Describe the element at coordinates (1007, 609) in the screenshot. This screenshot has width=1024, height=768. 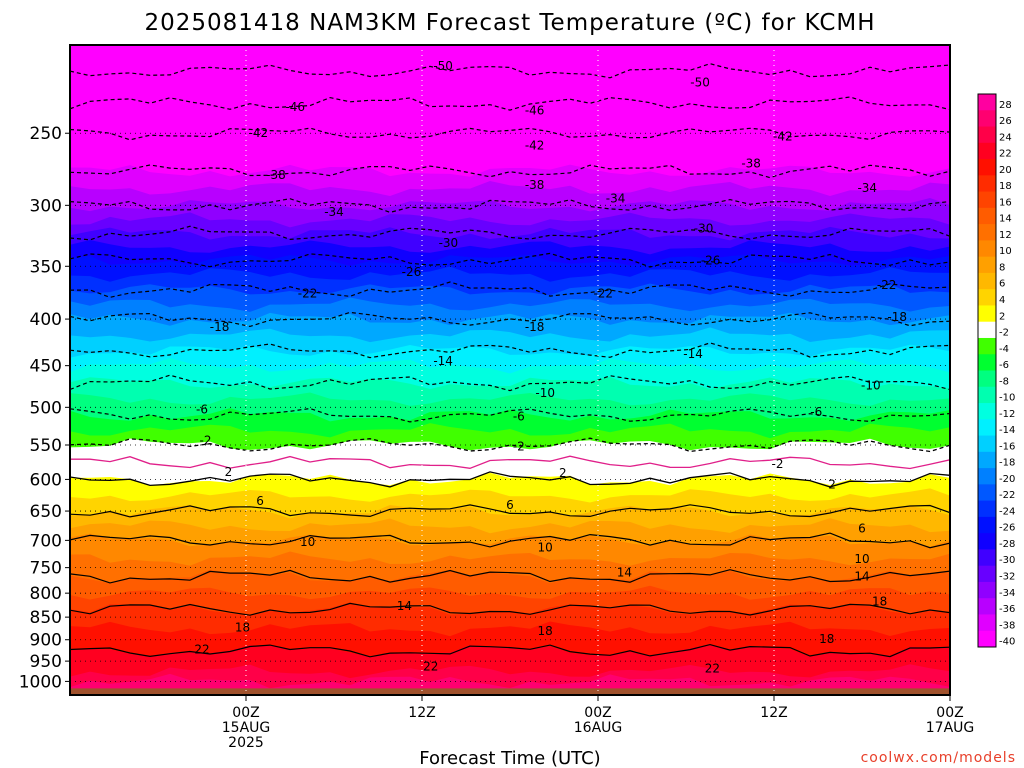
I see `colorbar-label: -36` at that location.